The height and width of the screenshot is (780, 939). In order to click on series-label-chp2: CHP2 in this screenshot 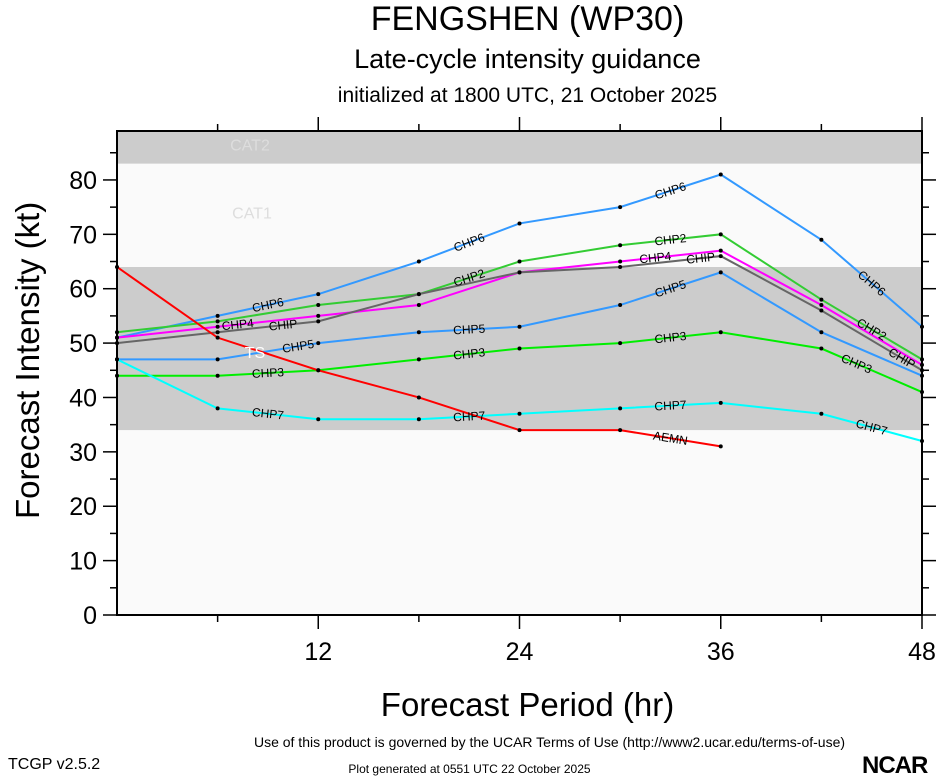, I will do `click(671, 239)`.